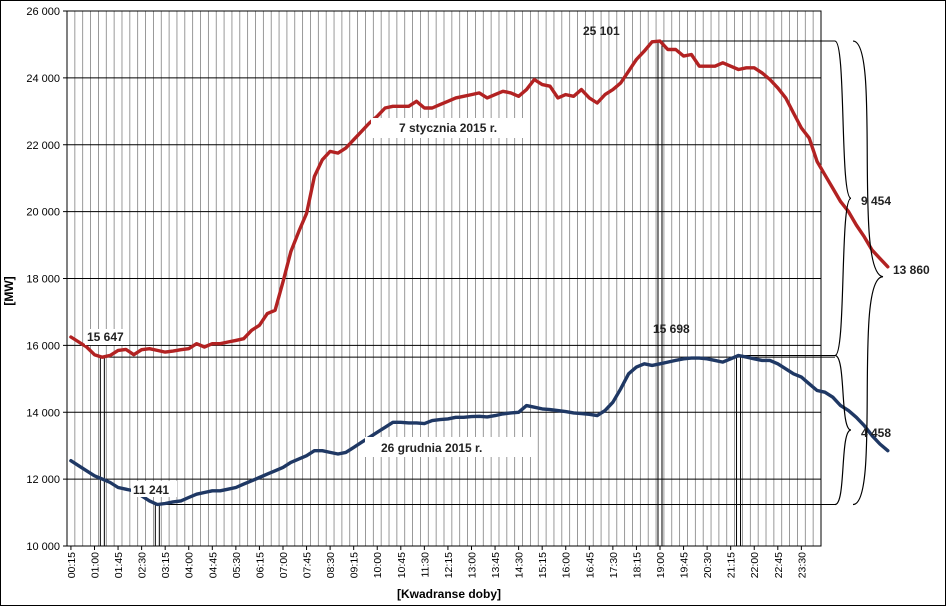 The image size is (946, 610). What do you see at coordinates (308, 565) in the screenshot?
I see `x-tick-label: 07:45` at bounding box center [308, 565].